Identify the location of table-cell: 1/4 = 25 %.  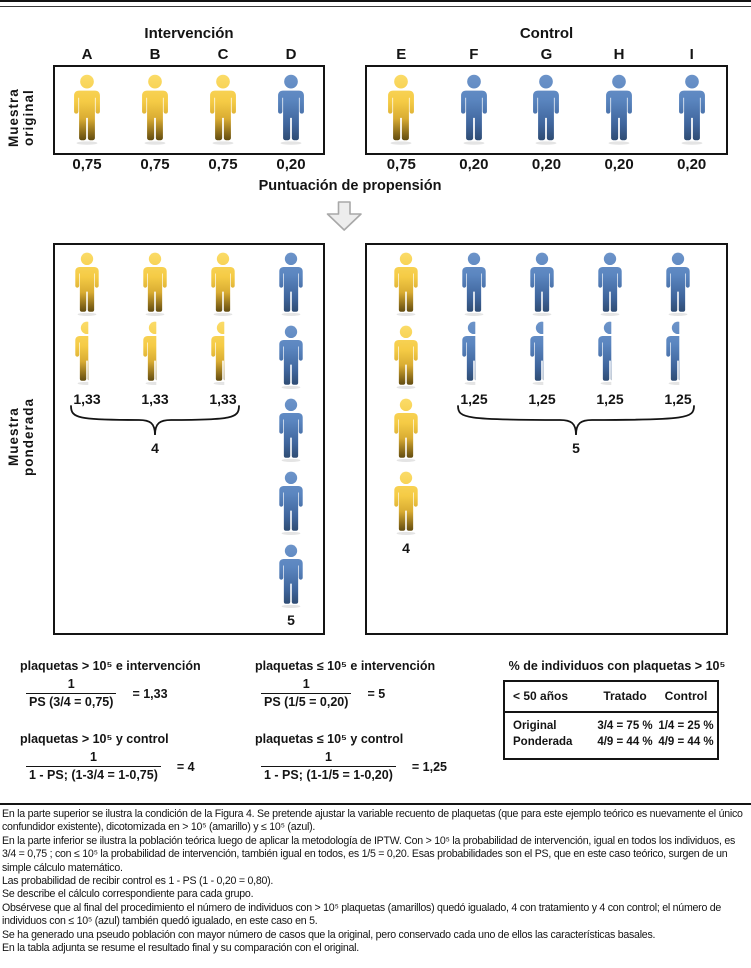
(686, 726).